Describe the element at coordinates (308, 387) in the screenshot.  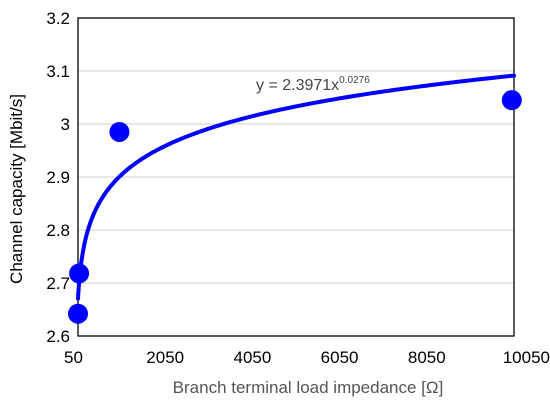
I see `x-axis-label: Branch terminal load impedance [Ω]` at that location.